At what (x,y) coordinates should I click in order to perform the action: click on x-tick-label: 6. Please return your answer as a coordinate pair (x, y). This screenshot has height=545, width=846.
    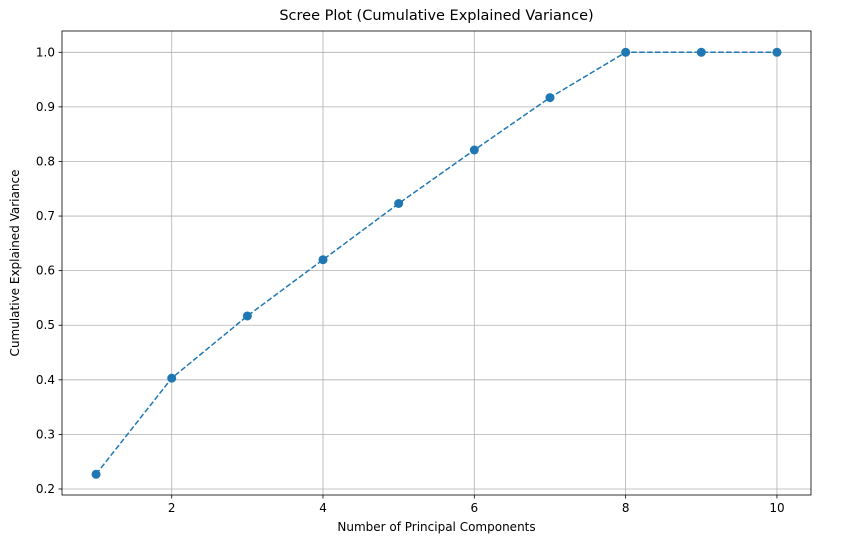
    Looking at the image, I should click on (475, 508).